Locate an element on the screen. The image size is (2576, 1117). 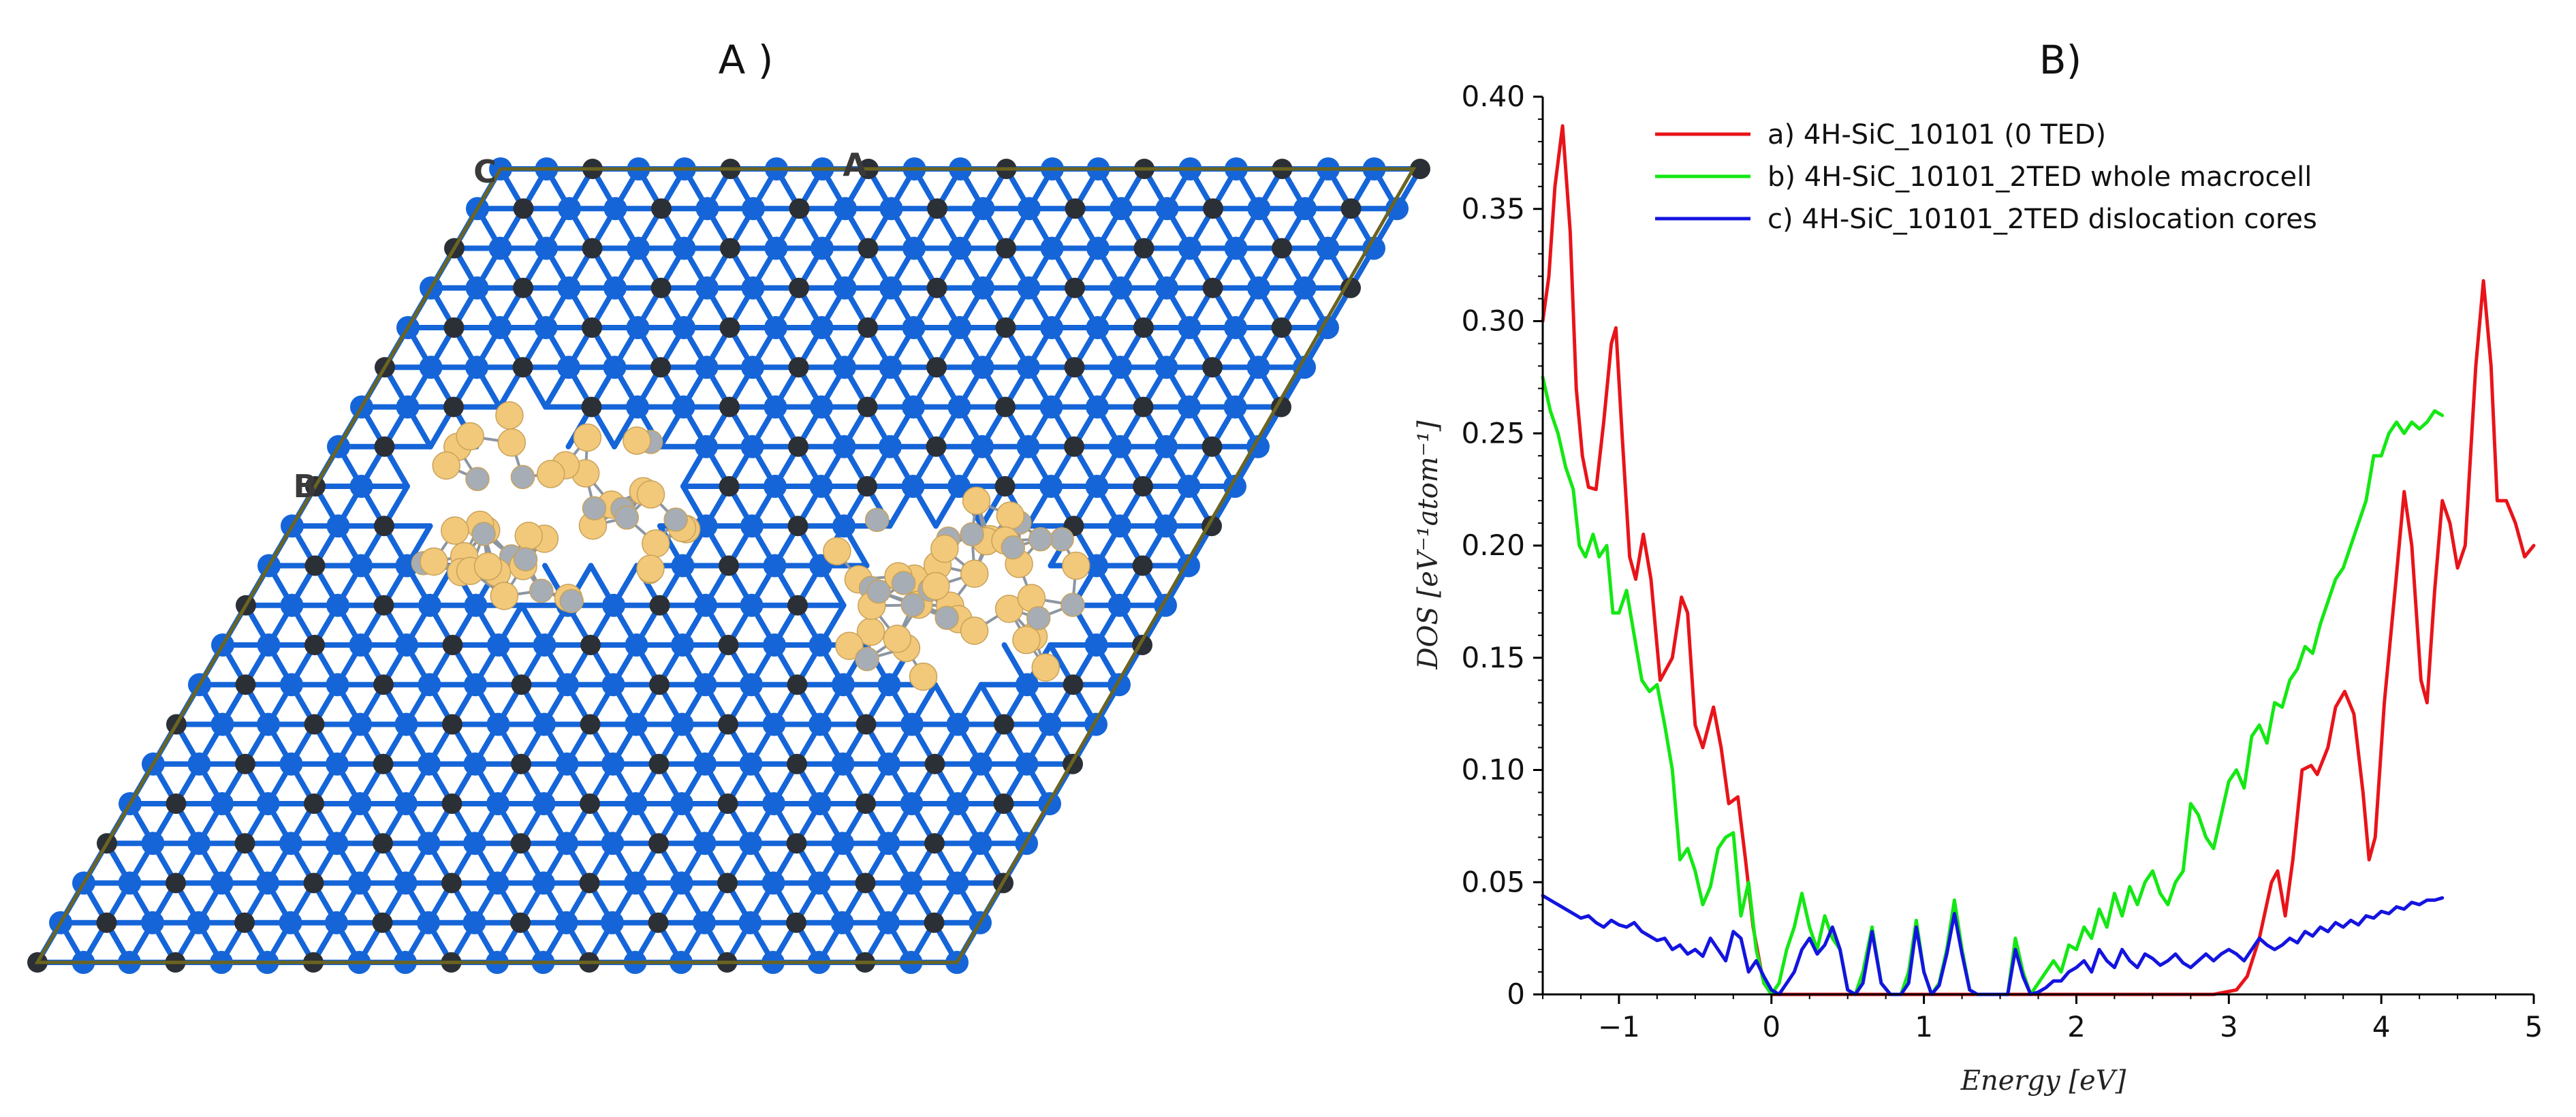
panel-a-title: A ) is located at coordinates (746, 60).